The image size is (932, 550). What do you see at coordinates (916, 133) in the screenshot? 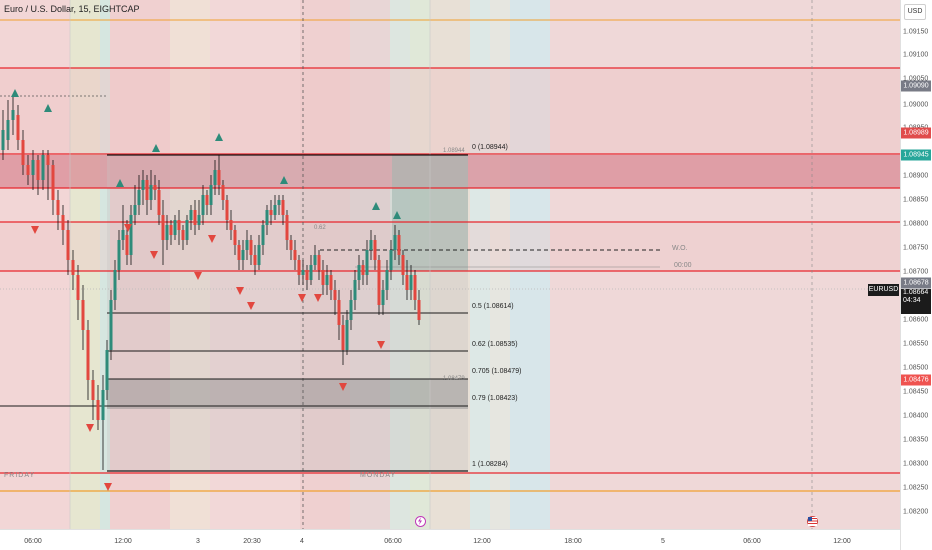
I see `price-tag: 1.08989` at bounding box center [916, 133].